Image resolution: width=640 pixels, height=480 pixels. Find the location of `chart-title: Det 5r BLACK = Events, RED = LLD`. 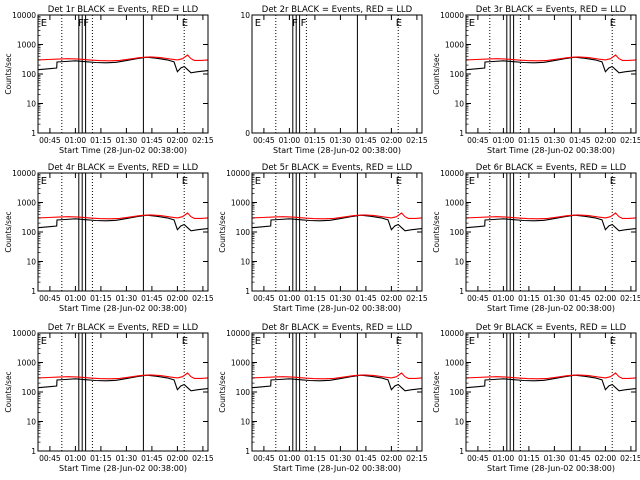

chart-title: Det 5r BLACK = Events, RED = LLD is located at coordinates (337, 168).